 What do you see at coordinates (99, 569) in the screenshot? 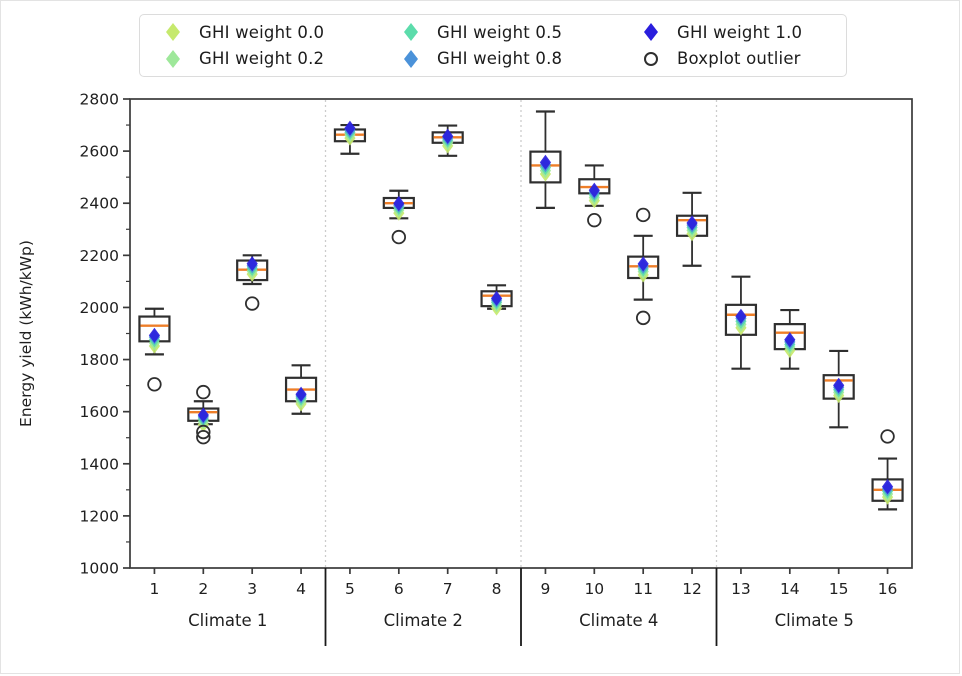
I see `y-tick-label: 1000` at bounding box center [99, 569].